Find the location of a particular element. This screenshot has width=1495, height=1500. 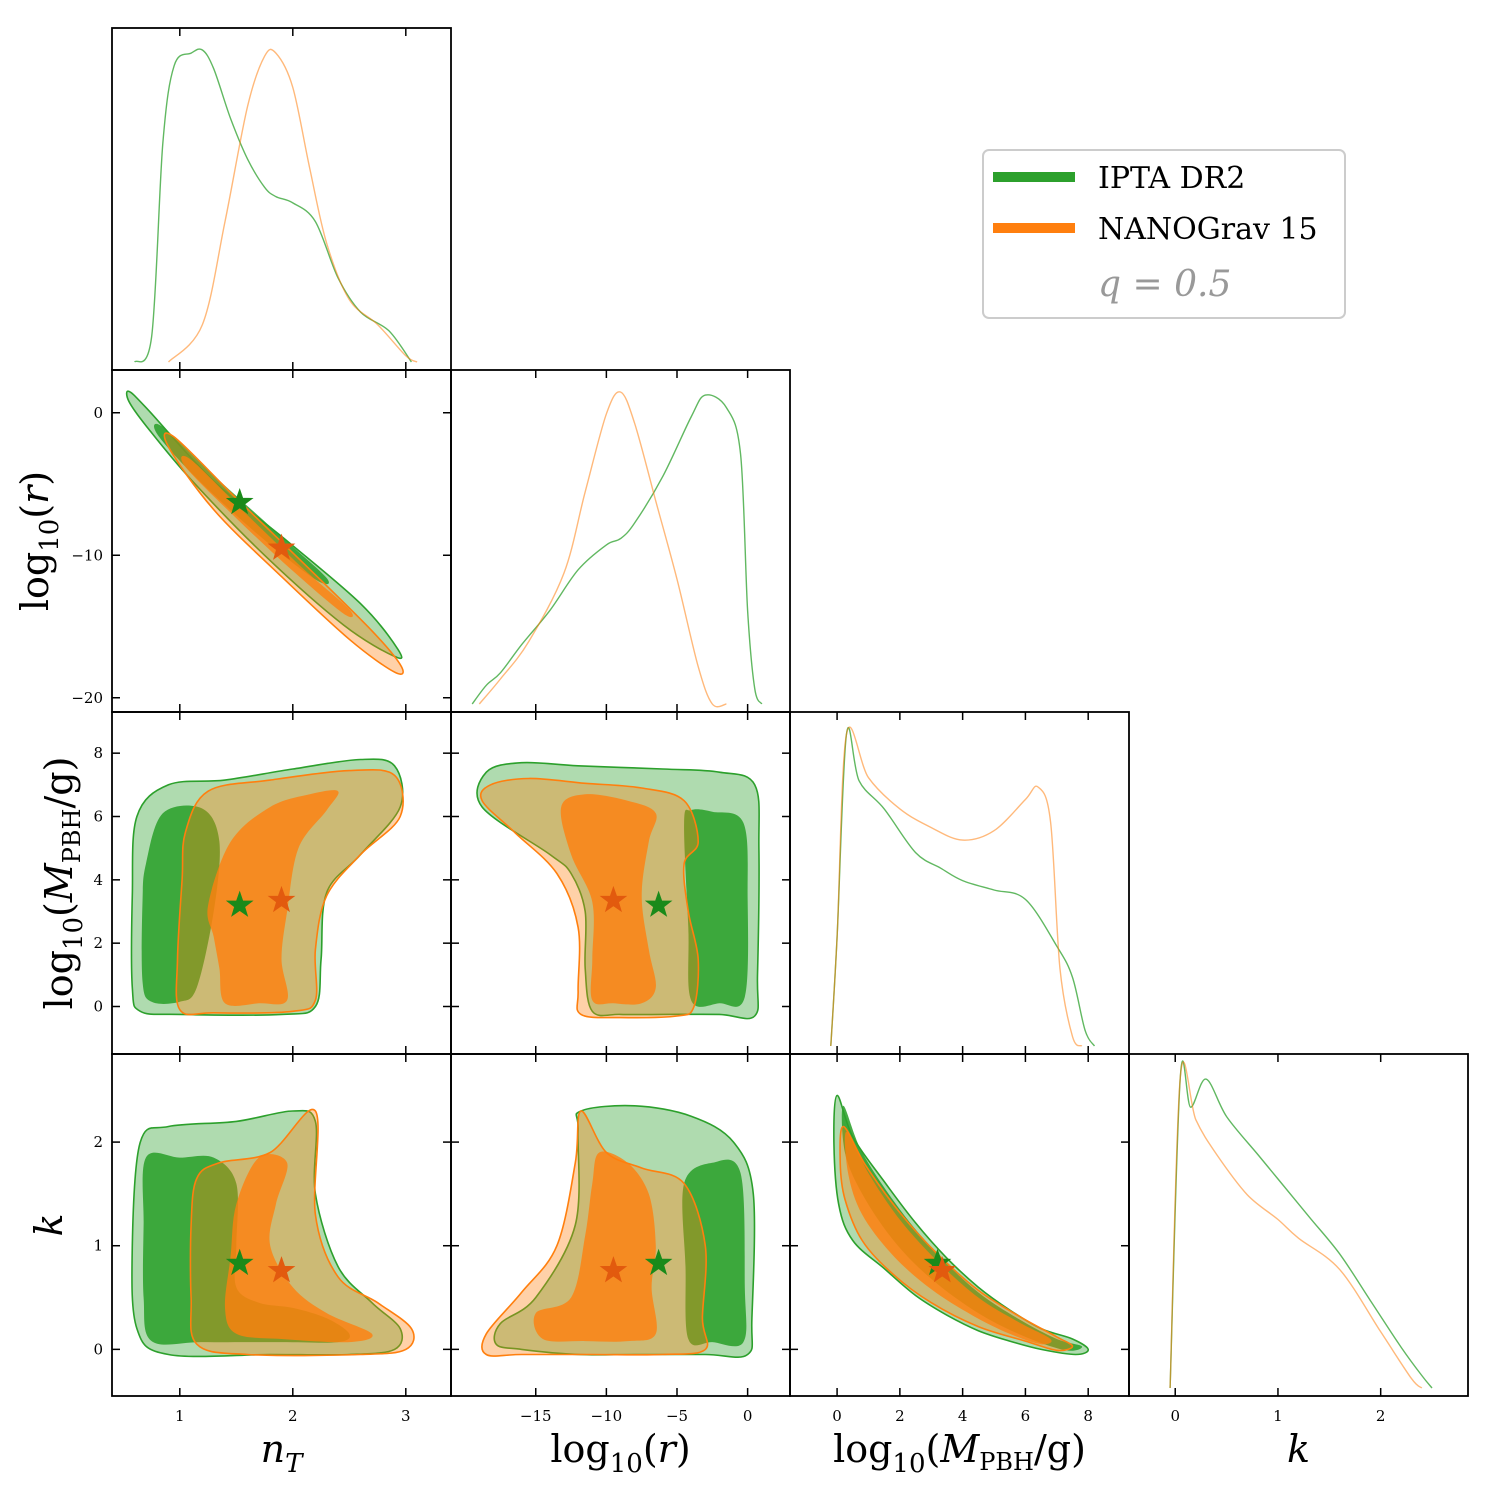

y-axis-label-logM-part: 10 is located at coordinates (74, 933).